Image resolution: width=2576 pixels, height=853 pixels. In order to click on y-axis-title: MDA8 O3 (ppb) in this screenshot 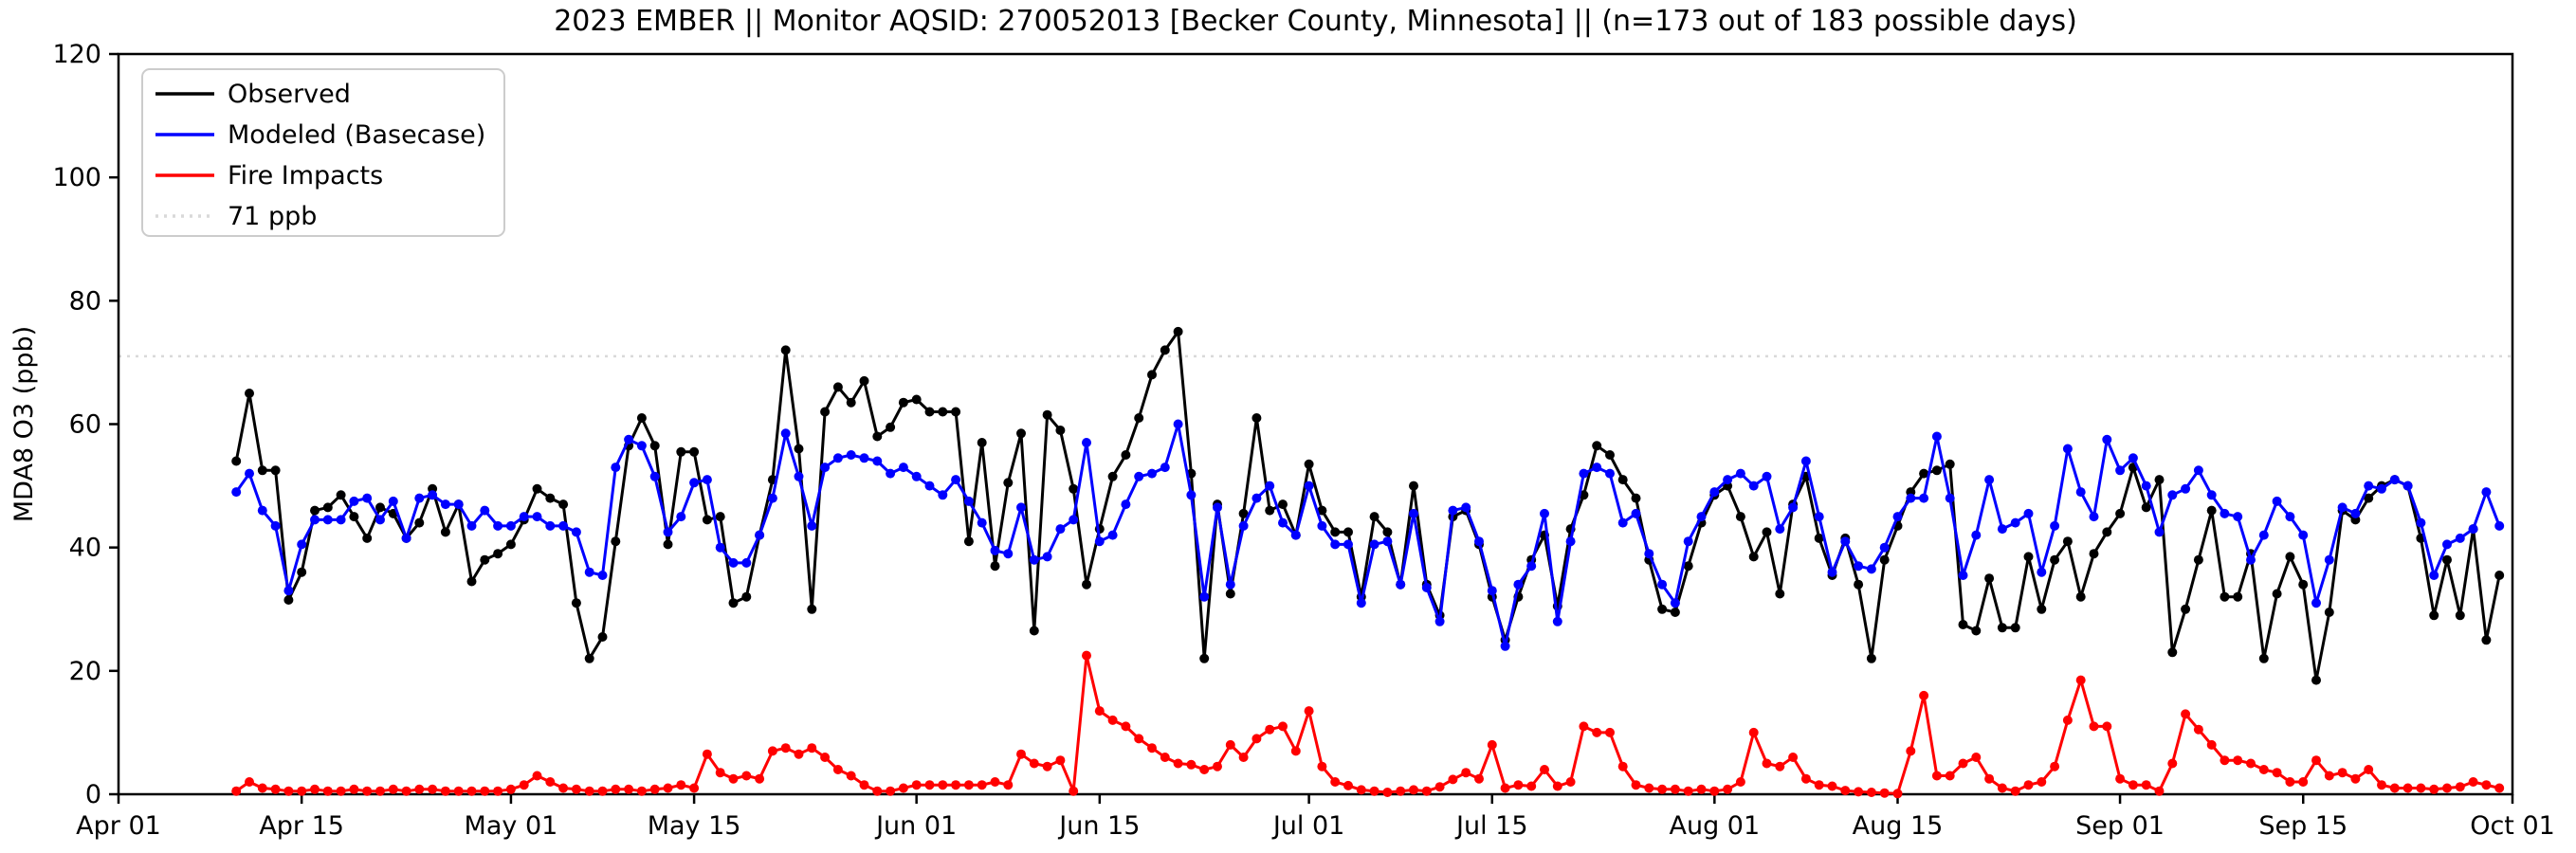, I will do `click(24, 424)`.